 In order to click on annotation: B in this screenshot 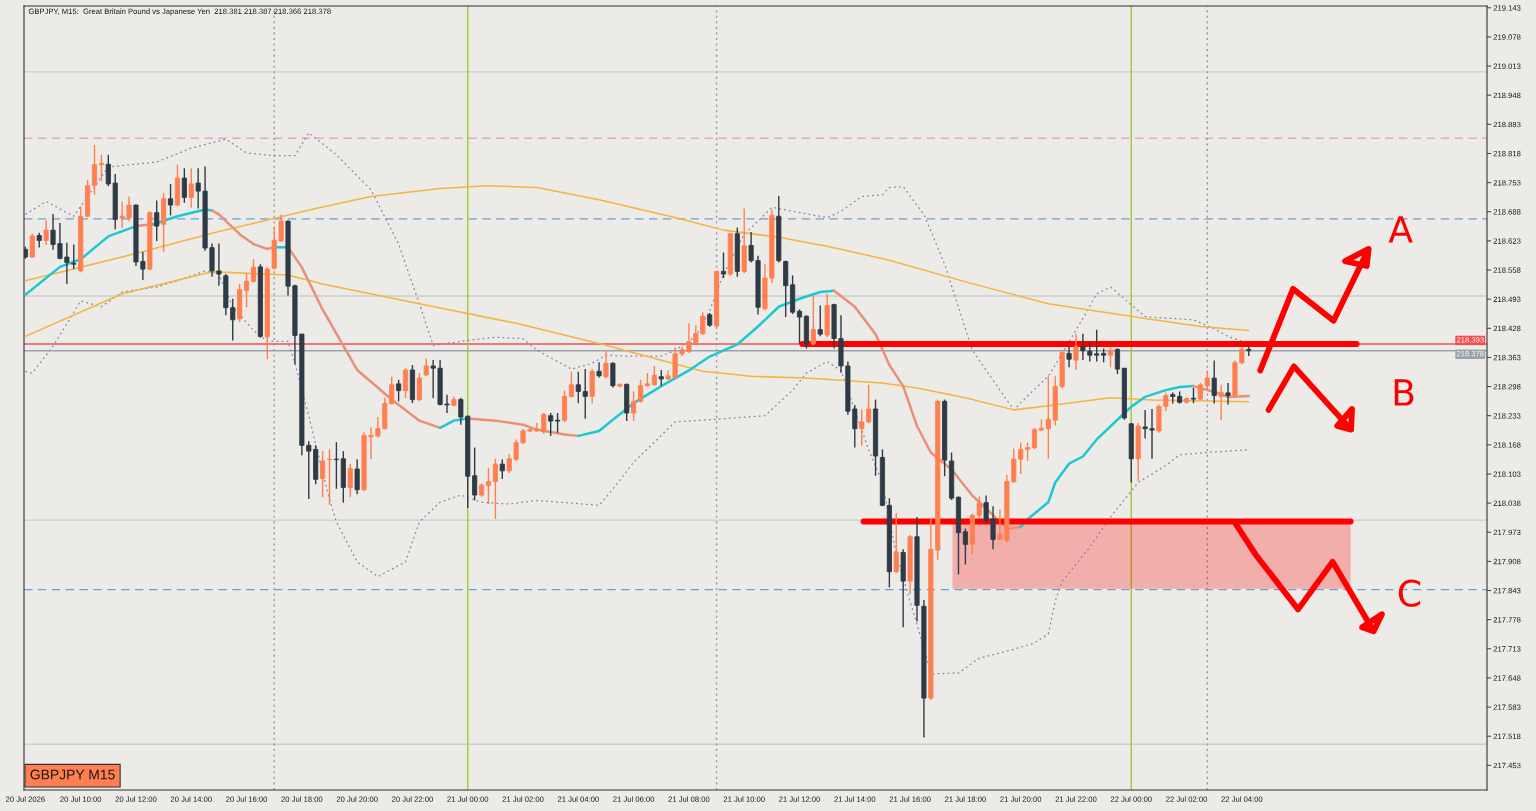, I will do `click(1404, 392)`.